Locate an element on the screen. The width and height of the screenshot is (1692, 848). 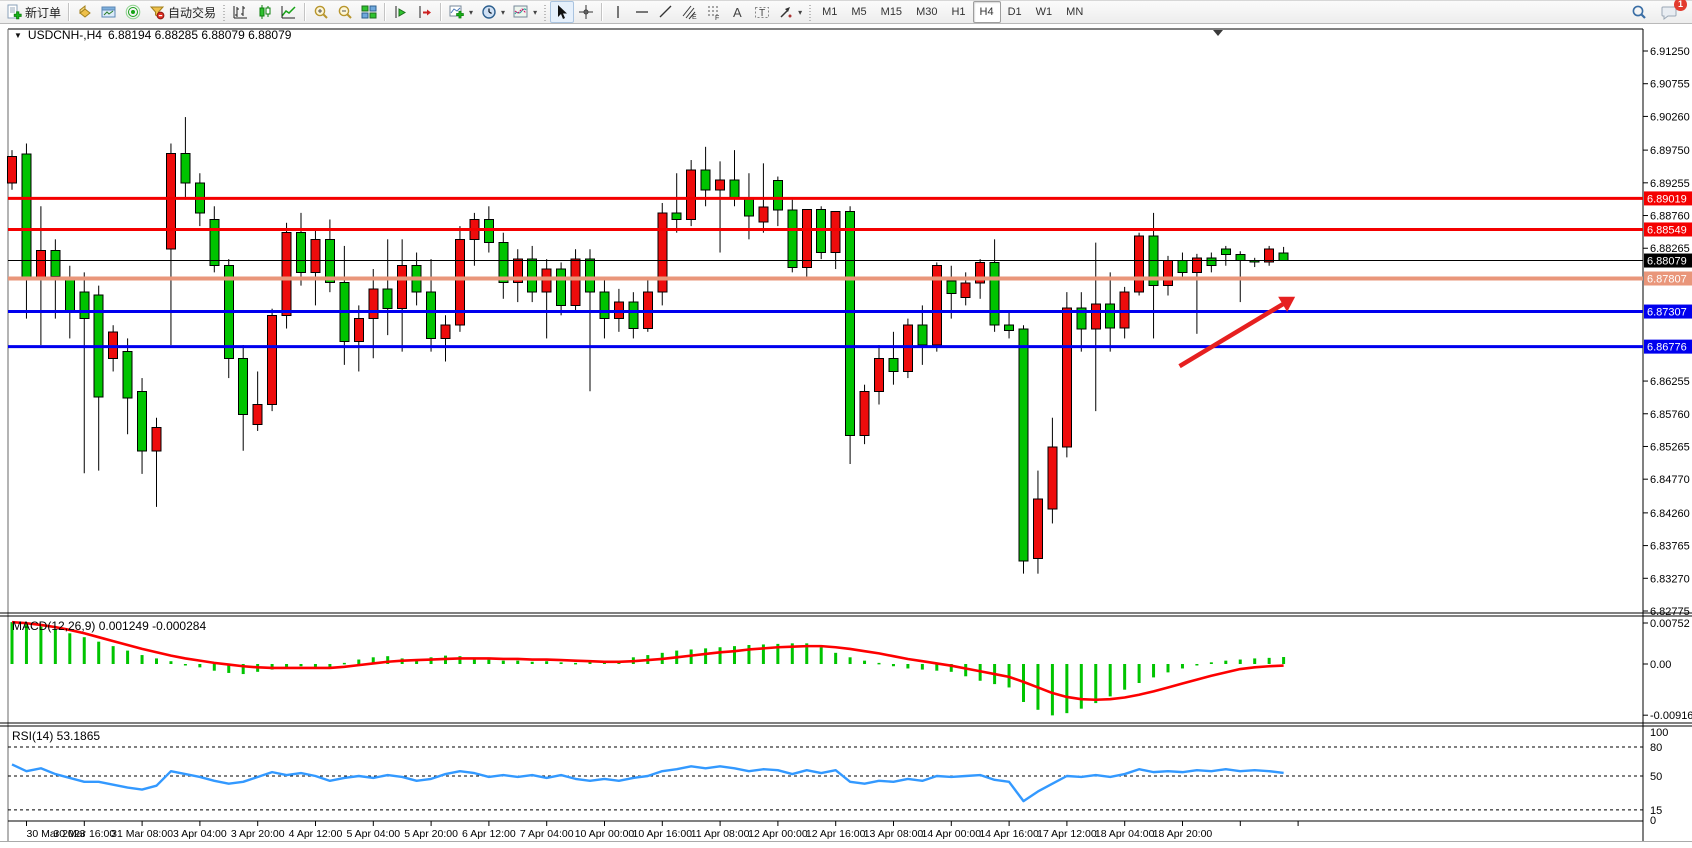
market-watch-button is located at coordinates (85, 12).